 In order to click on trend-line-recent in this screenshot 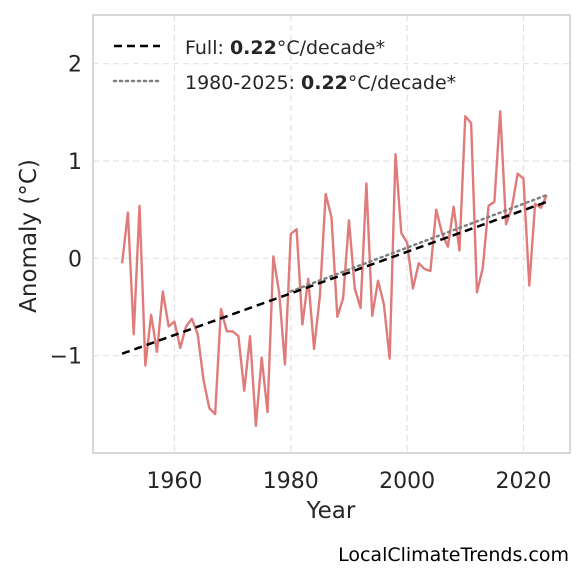, I will do `click(418, 243)`.